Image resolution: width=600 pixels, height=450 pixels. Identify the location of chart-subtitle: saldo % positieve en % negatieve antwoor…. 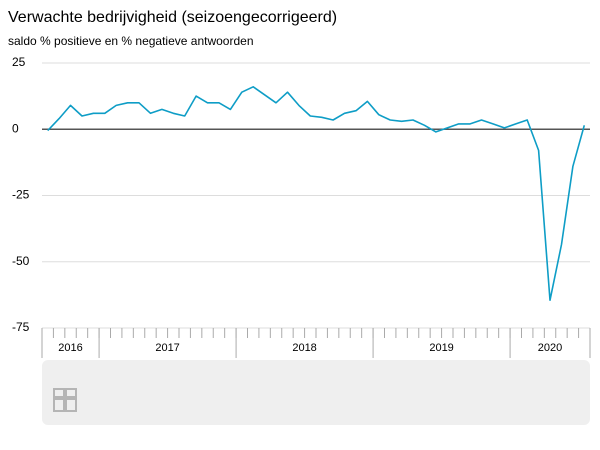
(131, 41).